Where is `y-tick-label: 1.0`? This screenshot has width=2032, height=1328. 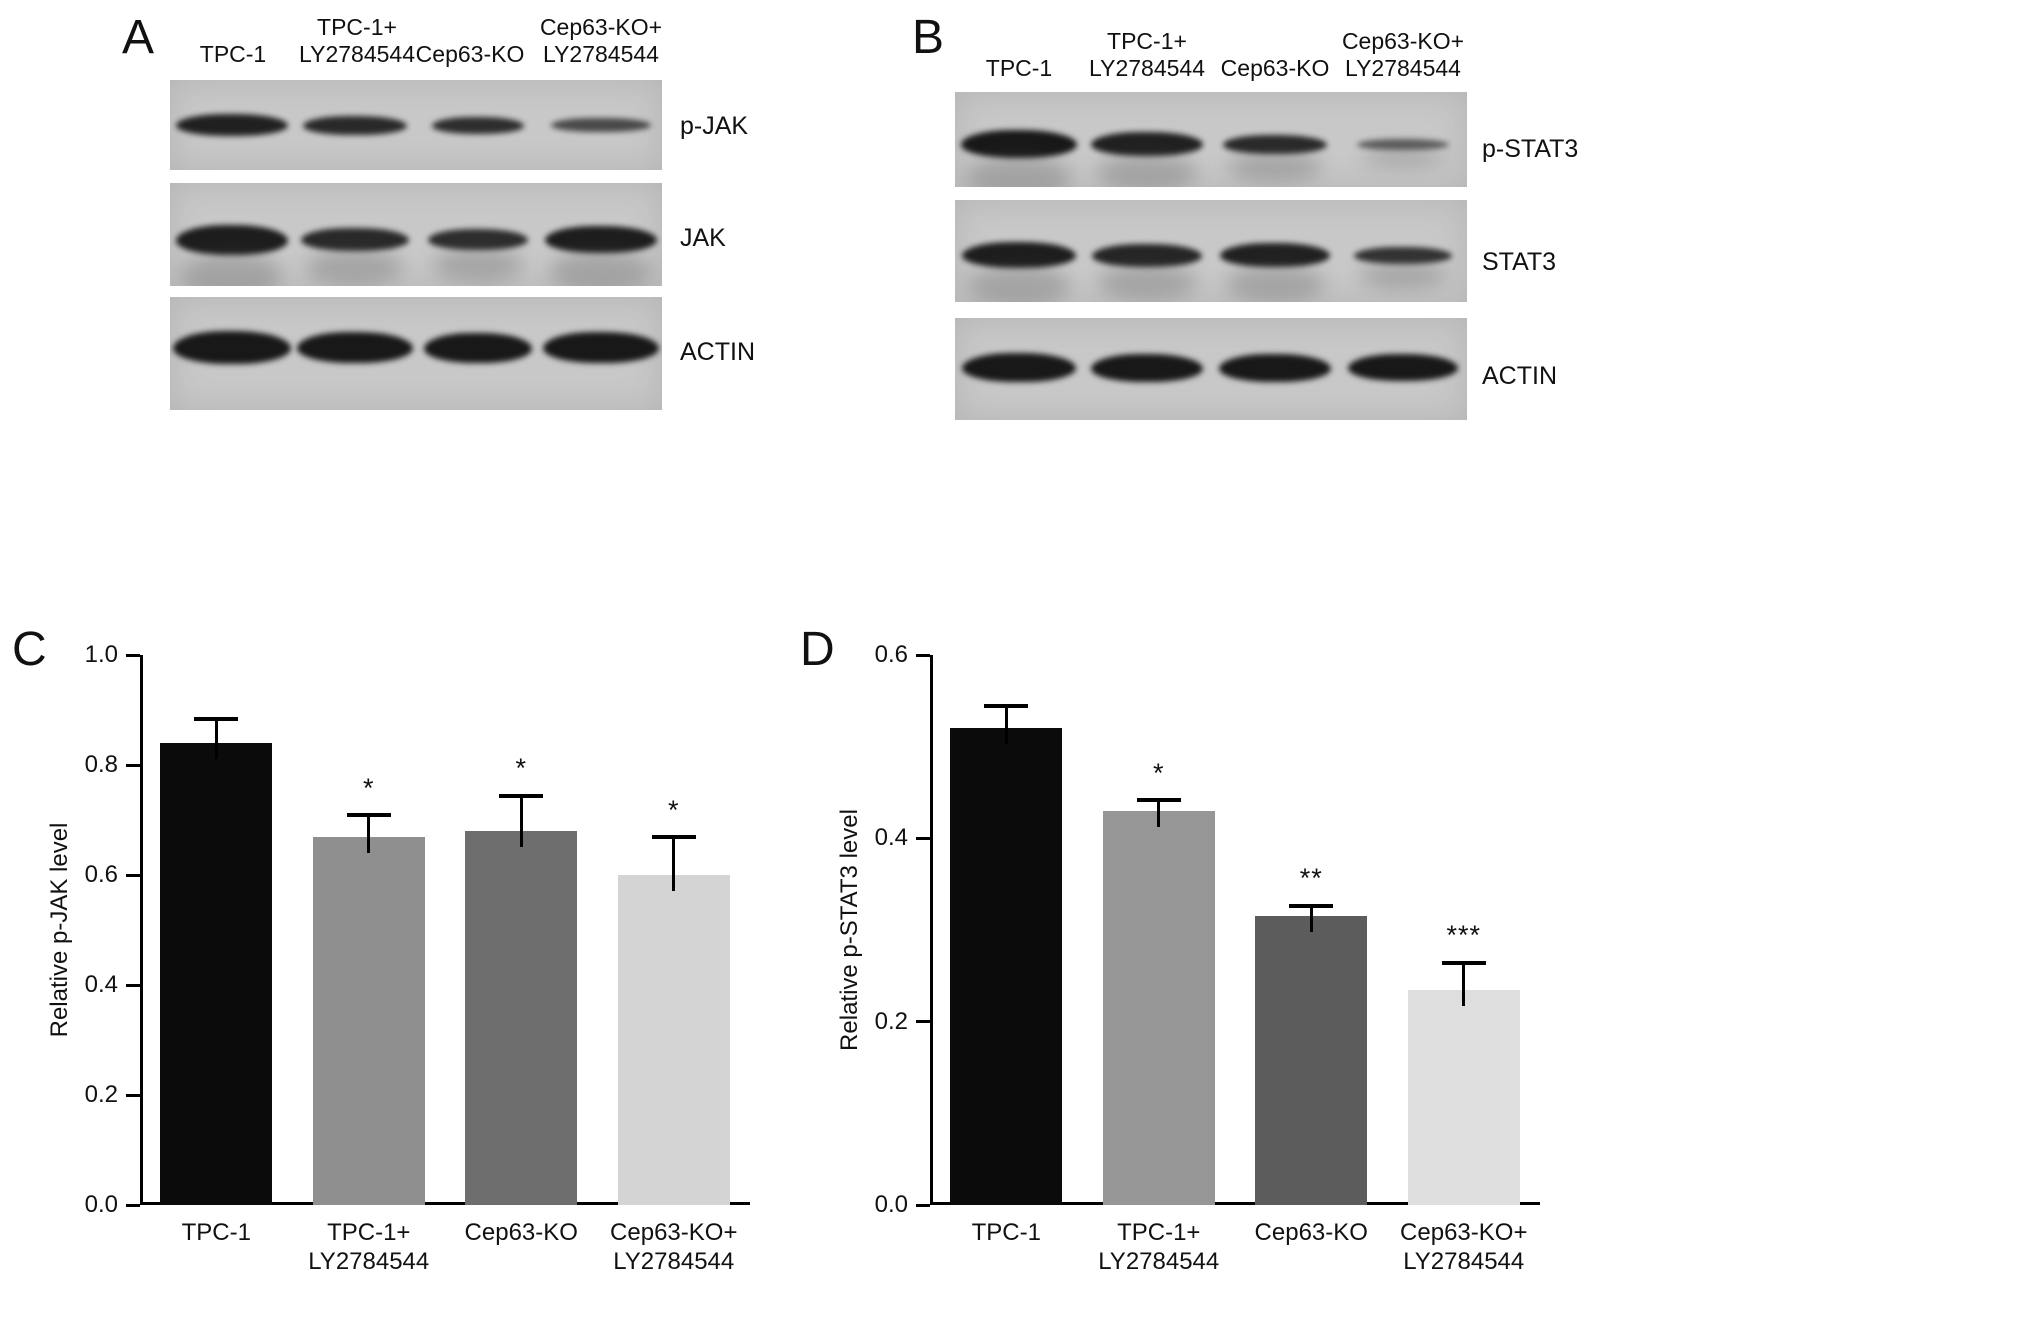 y-tick-label: 1.0 is located at coordinates (101, 654).